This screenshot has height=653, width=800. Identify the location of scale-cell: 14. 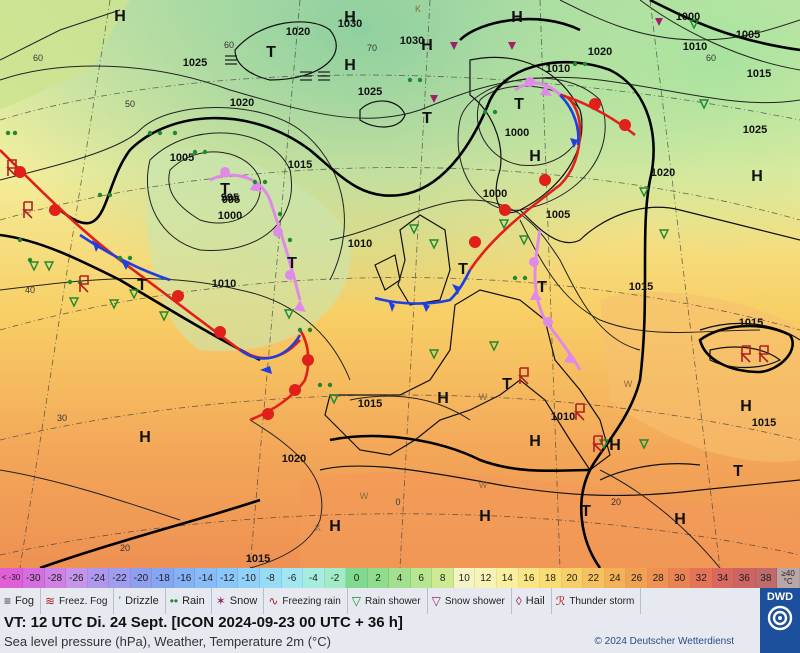
(508, 578).